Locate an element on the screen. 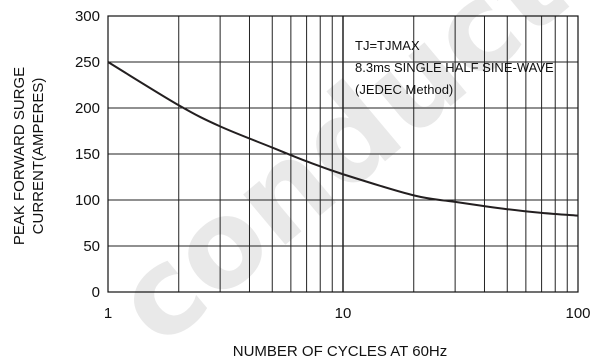  annotation-line-2: 8.3ms SINGLE HALF SINE-WAVE is located at coordinates (454, 67).